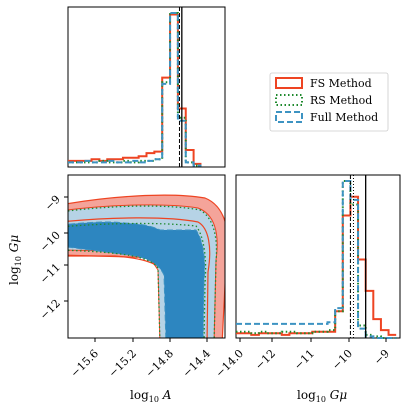 The image size is (407, 407). Describe the element at coordinates (84, 363) in the screenshot. I see `xtick-label-A-0: −15.6` at that location.